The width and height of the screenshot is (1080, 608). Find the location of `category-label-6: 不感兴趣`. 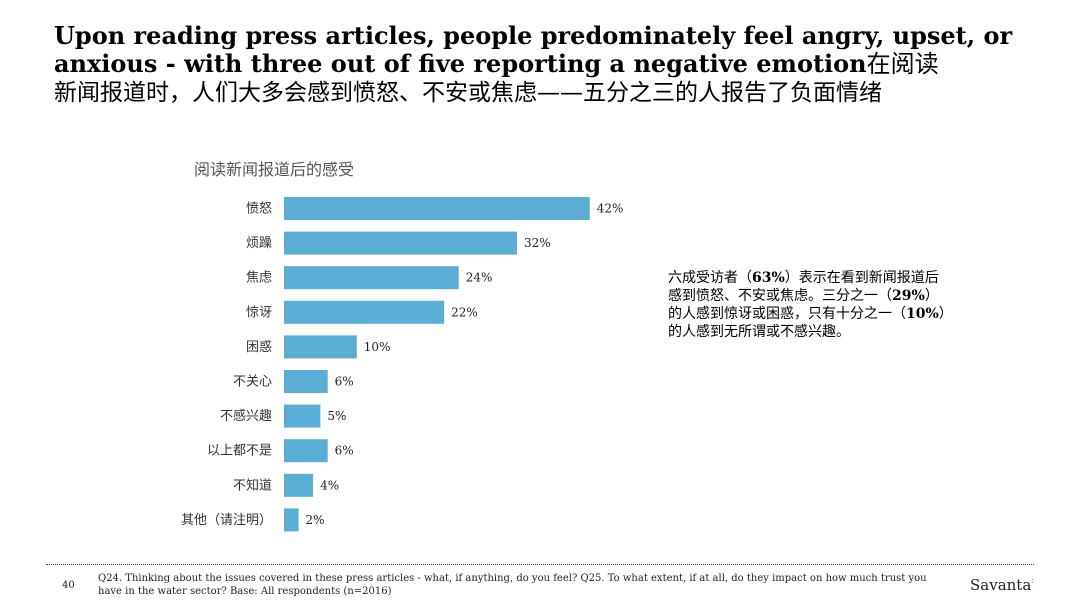

category-label-6: 不感兴趣 is located at coordinates (246, 416).